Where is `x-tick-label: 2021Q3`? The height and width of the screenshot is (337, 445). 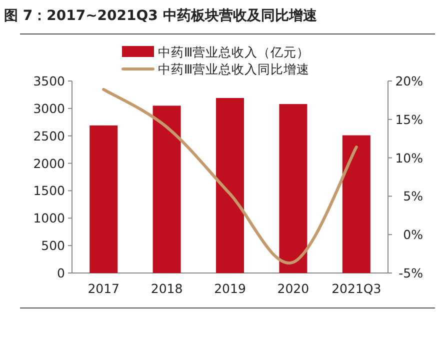
x-tick-label: 2021Q3 is located at coordinates (357, 288).